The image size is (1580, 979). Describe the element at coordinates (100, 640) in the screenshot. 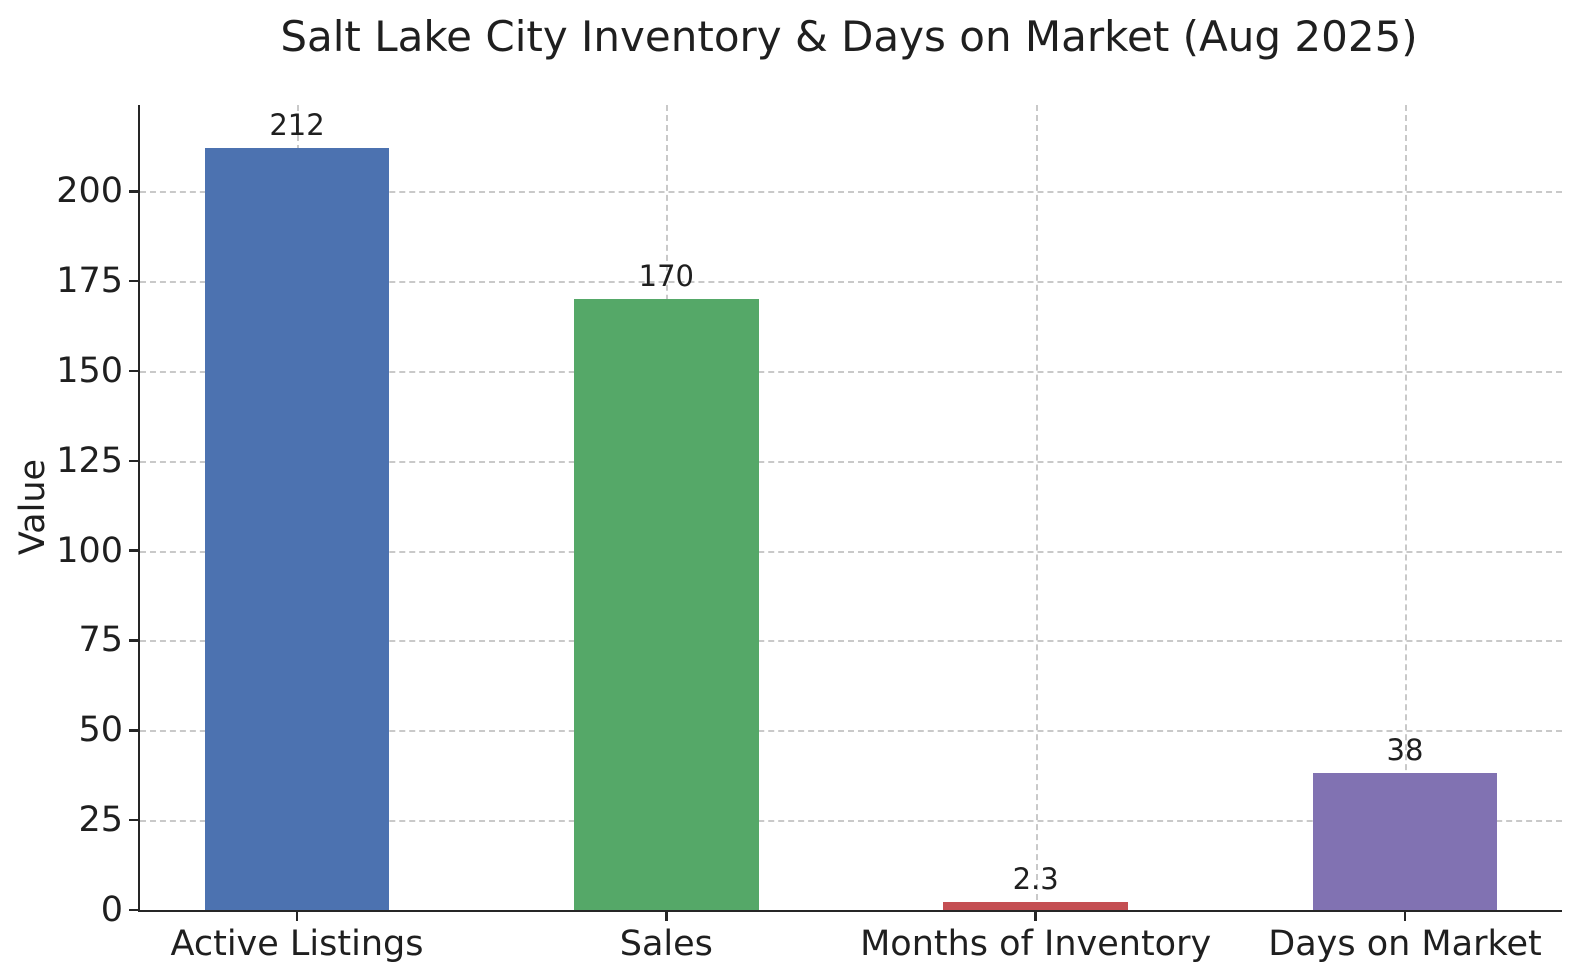

I see `y-tick-label: 75` at that location.